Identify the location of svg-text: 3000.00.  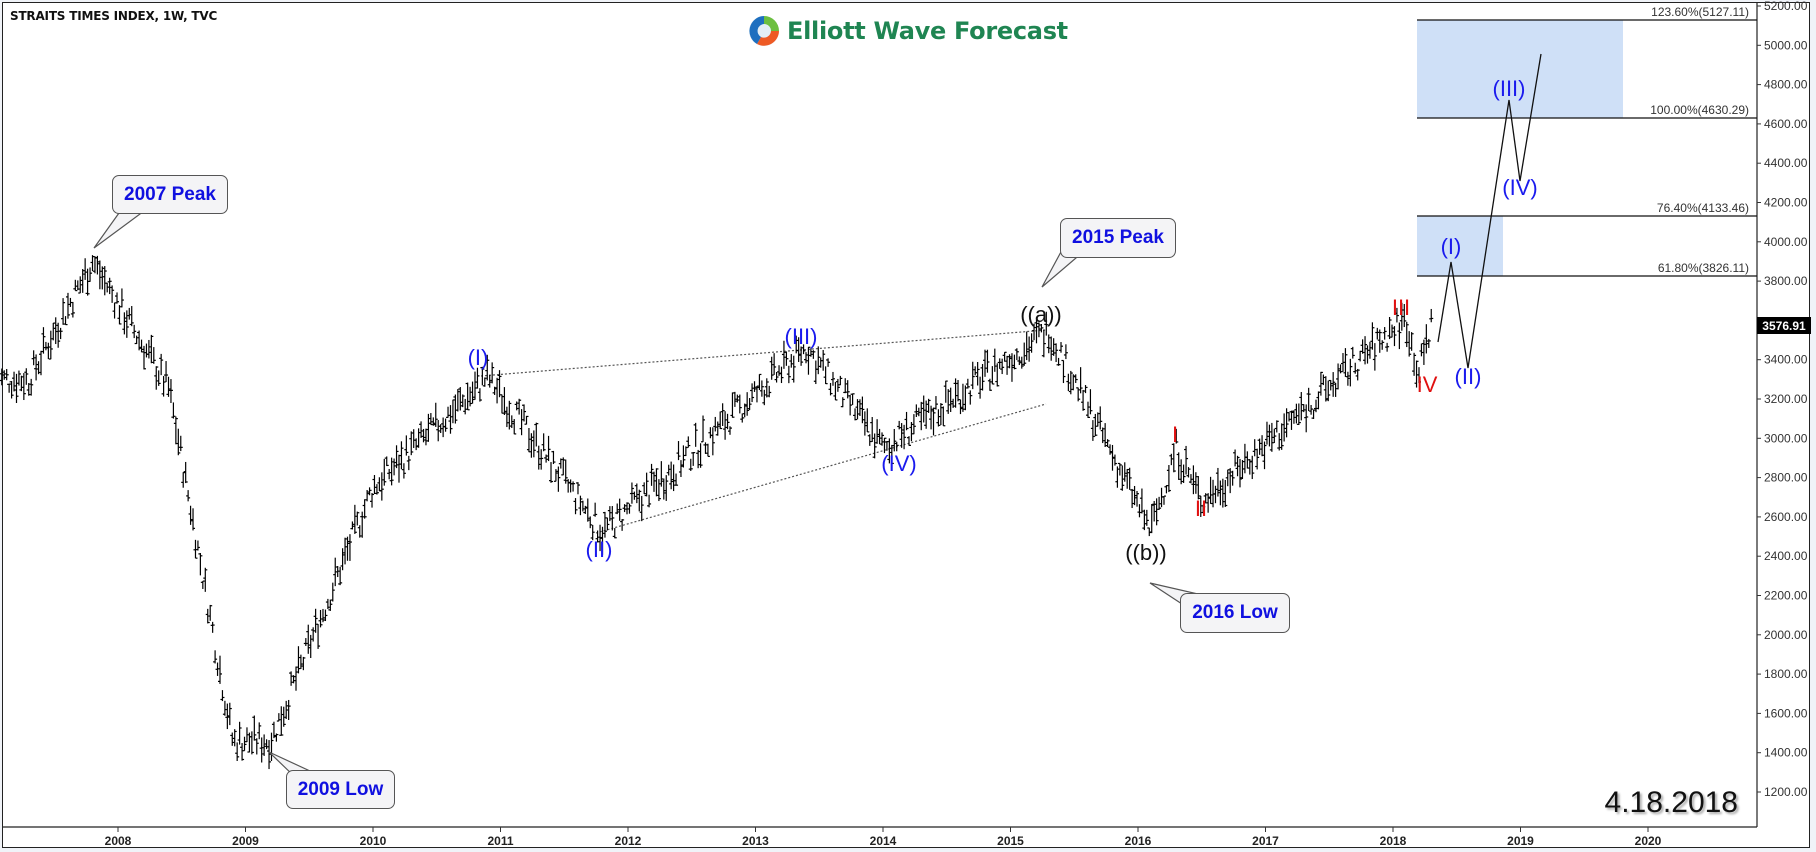
(1786, 438).